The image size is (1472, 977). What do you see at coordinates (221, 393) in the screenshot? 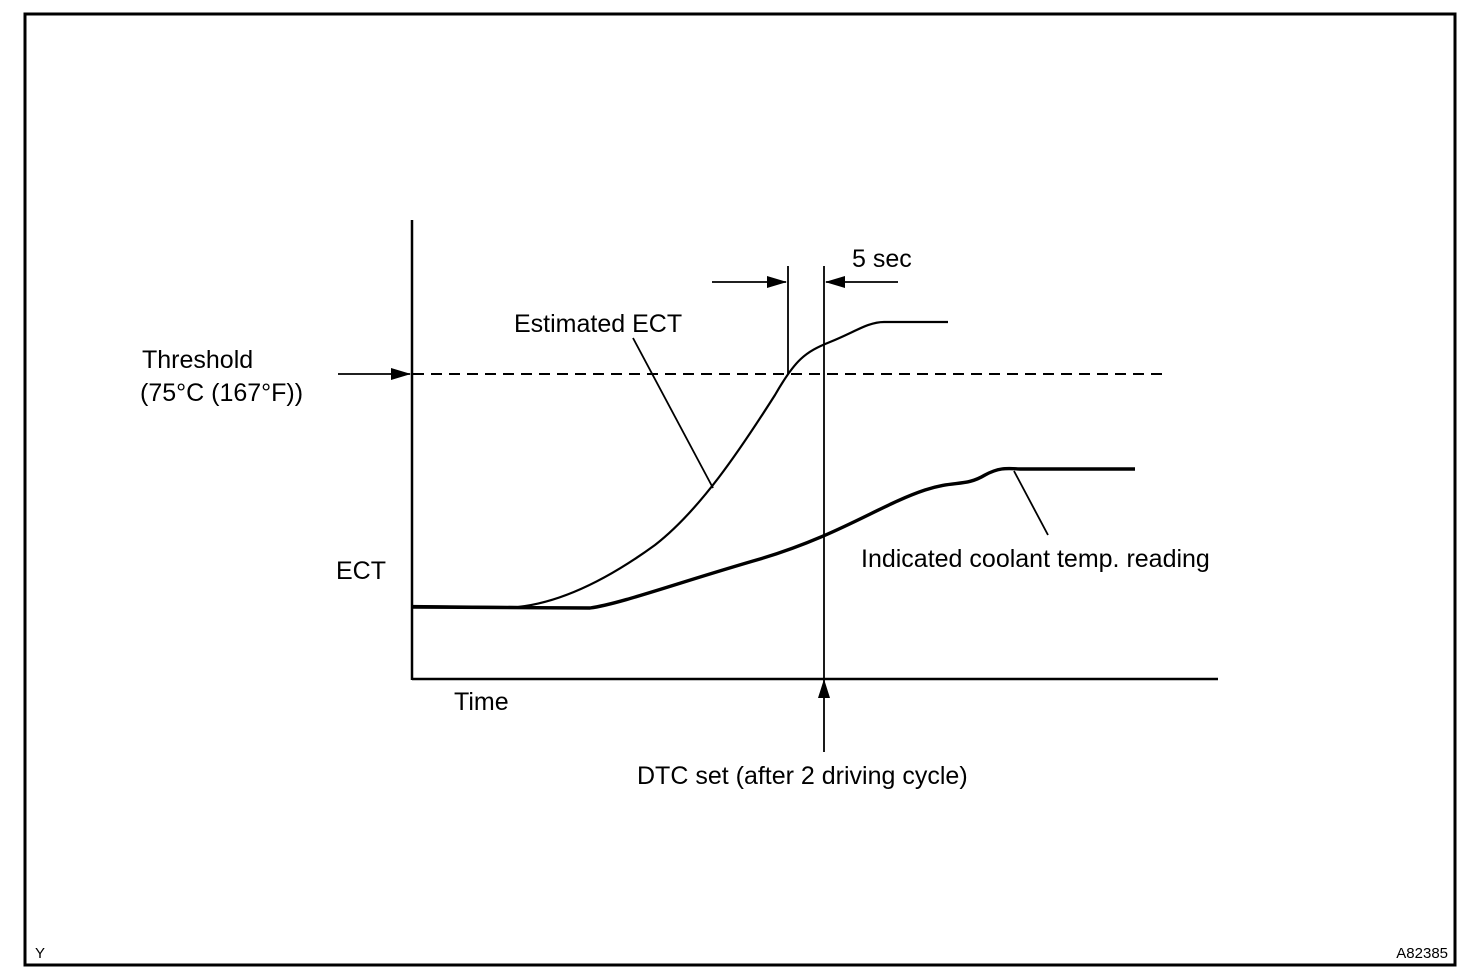
I see `threshold-value: (75°C (167°F))` at bounding box center [221, 393].